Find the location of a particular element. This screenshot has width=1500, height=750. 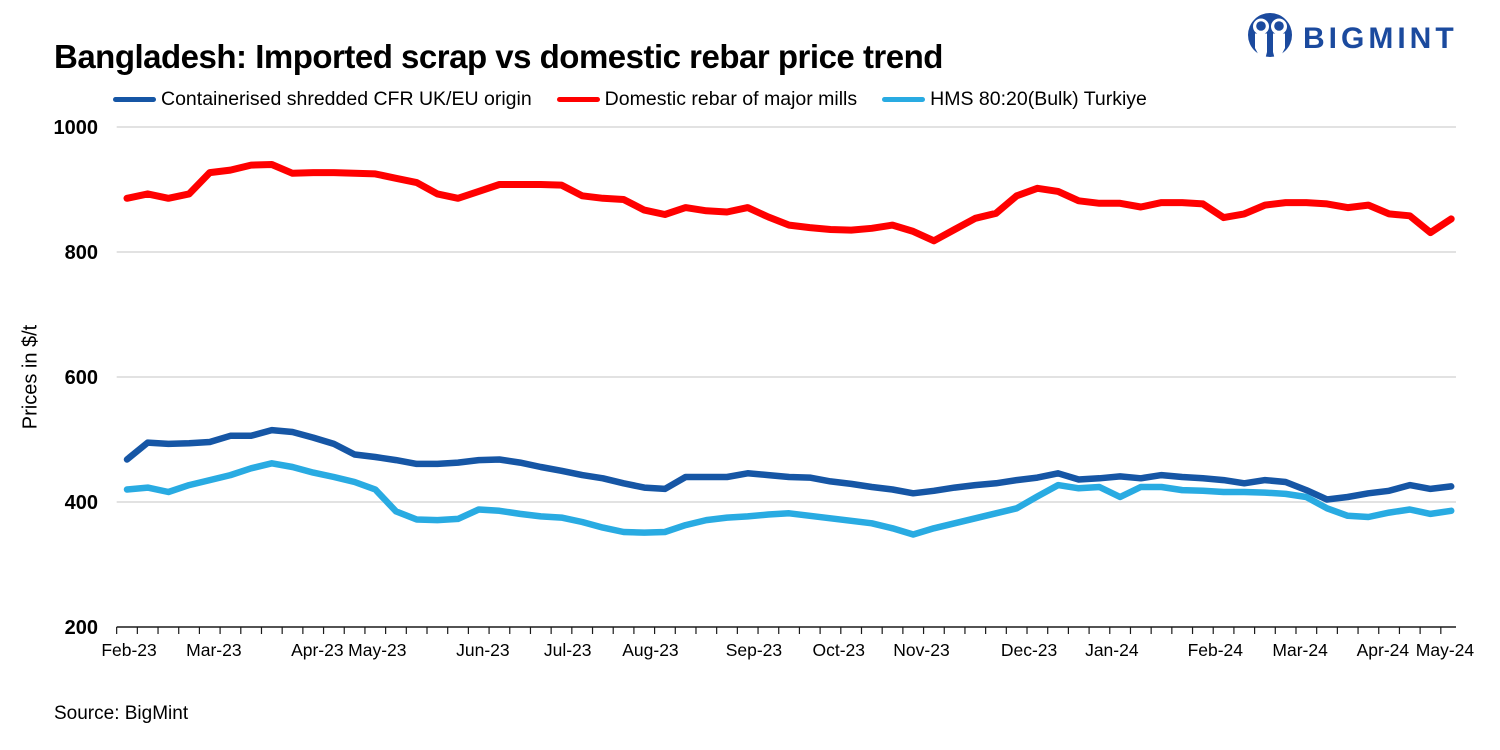

x-tick-label: Feb-23 is located at coordinates (128, 650).